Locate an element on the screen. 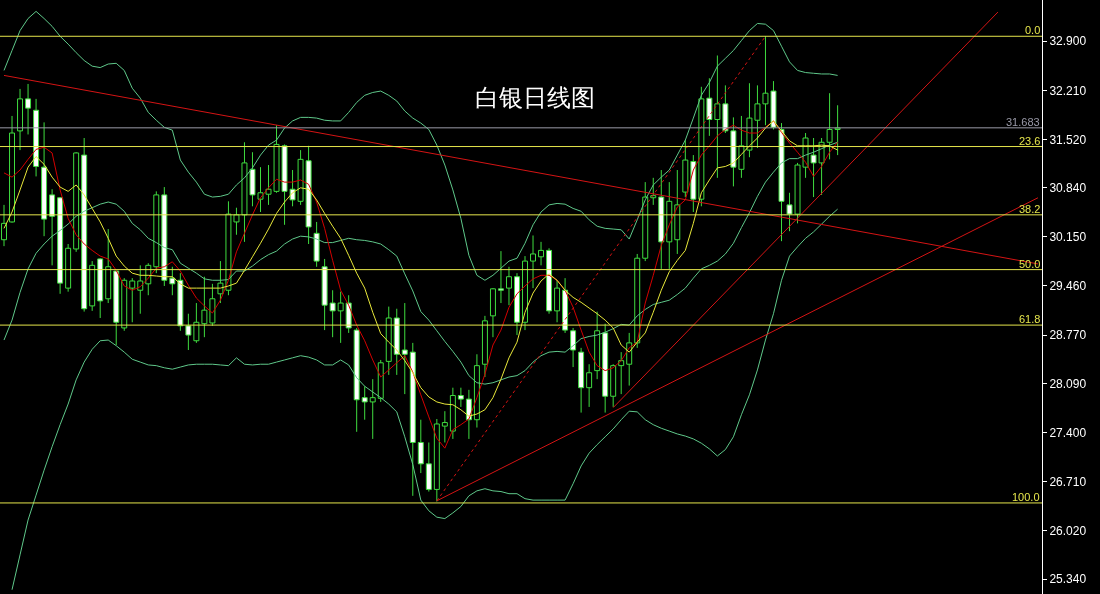 This screenshot has height=594, width=1100. y-tick-label: 25.340 is located at coordinates (1068, 579).